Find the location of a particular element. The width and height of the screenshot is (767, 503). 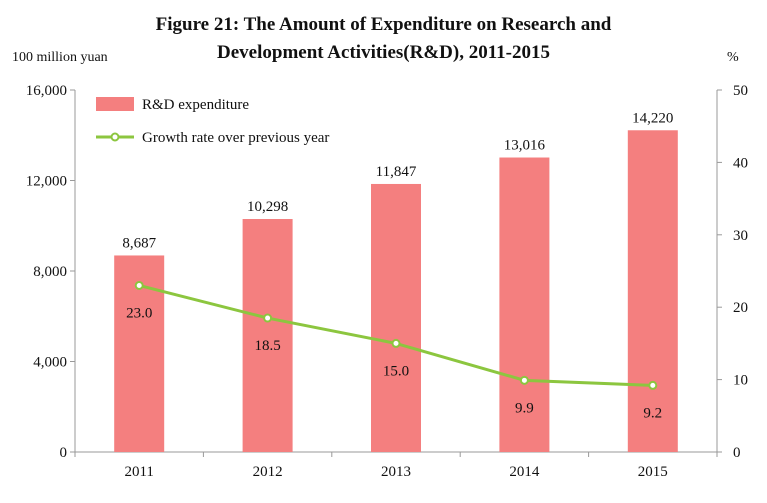

legend-bar-label: R&D expenditure is located at coordinates (195, 105).